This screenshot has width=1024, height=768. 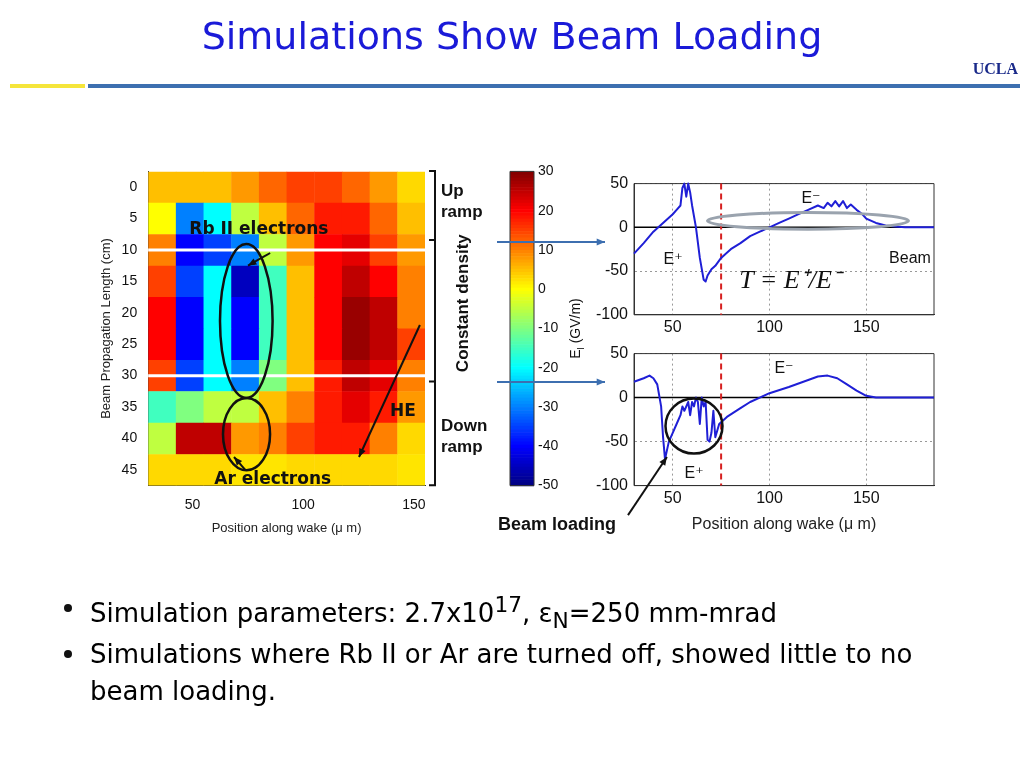 I want to click on color-bar-label: 30, so click(x=546, y=170).